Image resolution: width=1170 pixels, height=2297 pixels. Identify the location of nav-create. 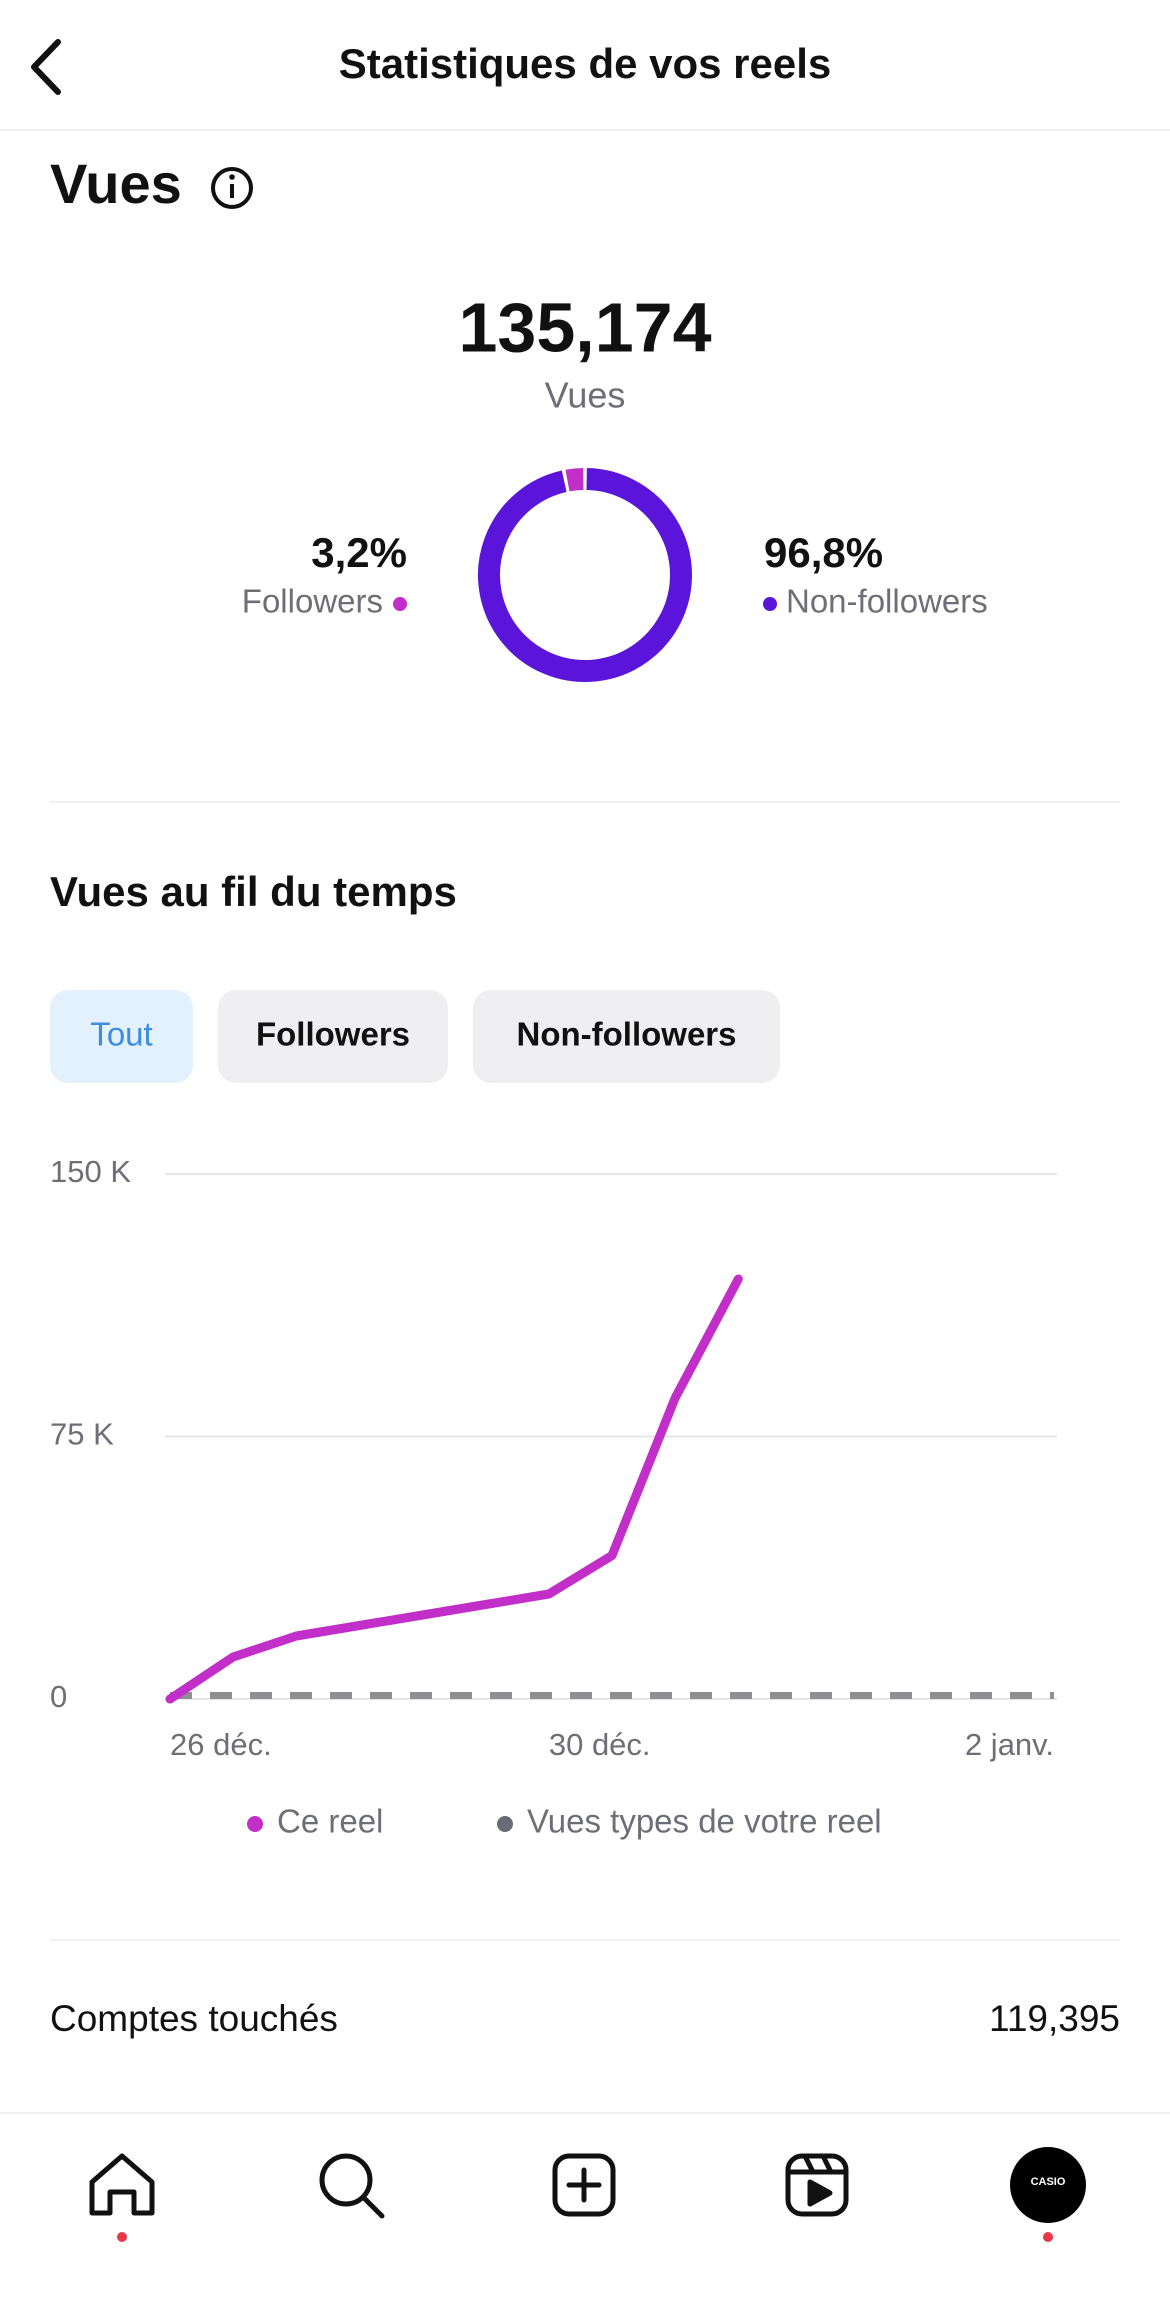
(584, 2185).